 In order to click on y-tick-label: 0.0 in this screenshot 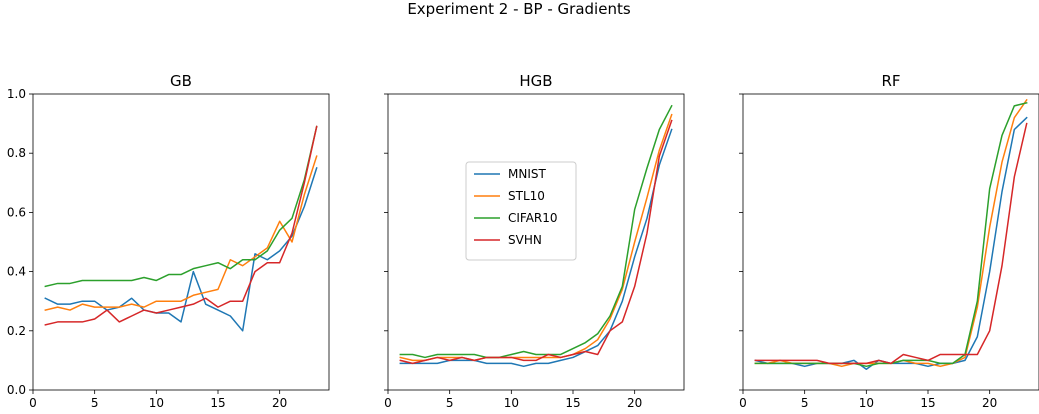, I will do `click(16, 390)`.